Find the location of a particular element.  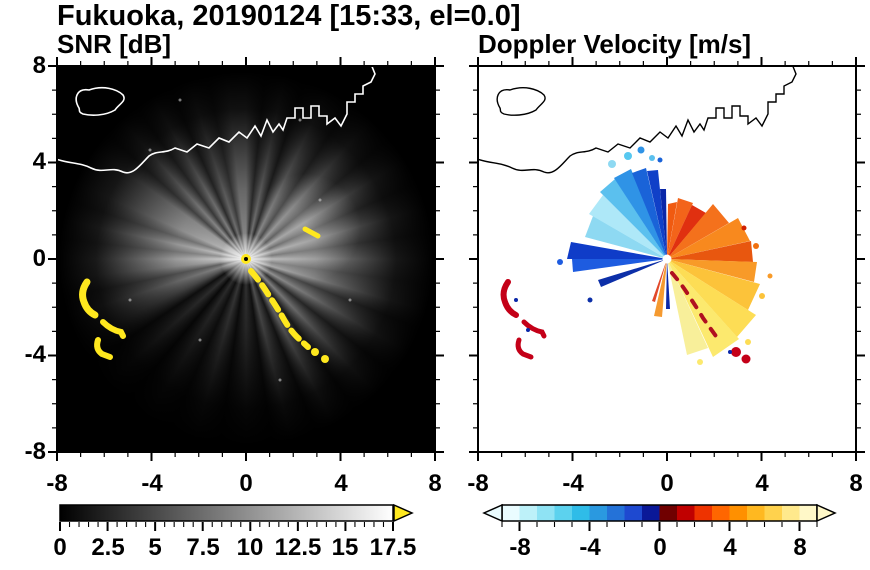

snr-colorbar-overflow-arrow is located at coordinates (403, 513).